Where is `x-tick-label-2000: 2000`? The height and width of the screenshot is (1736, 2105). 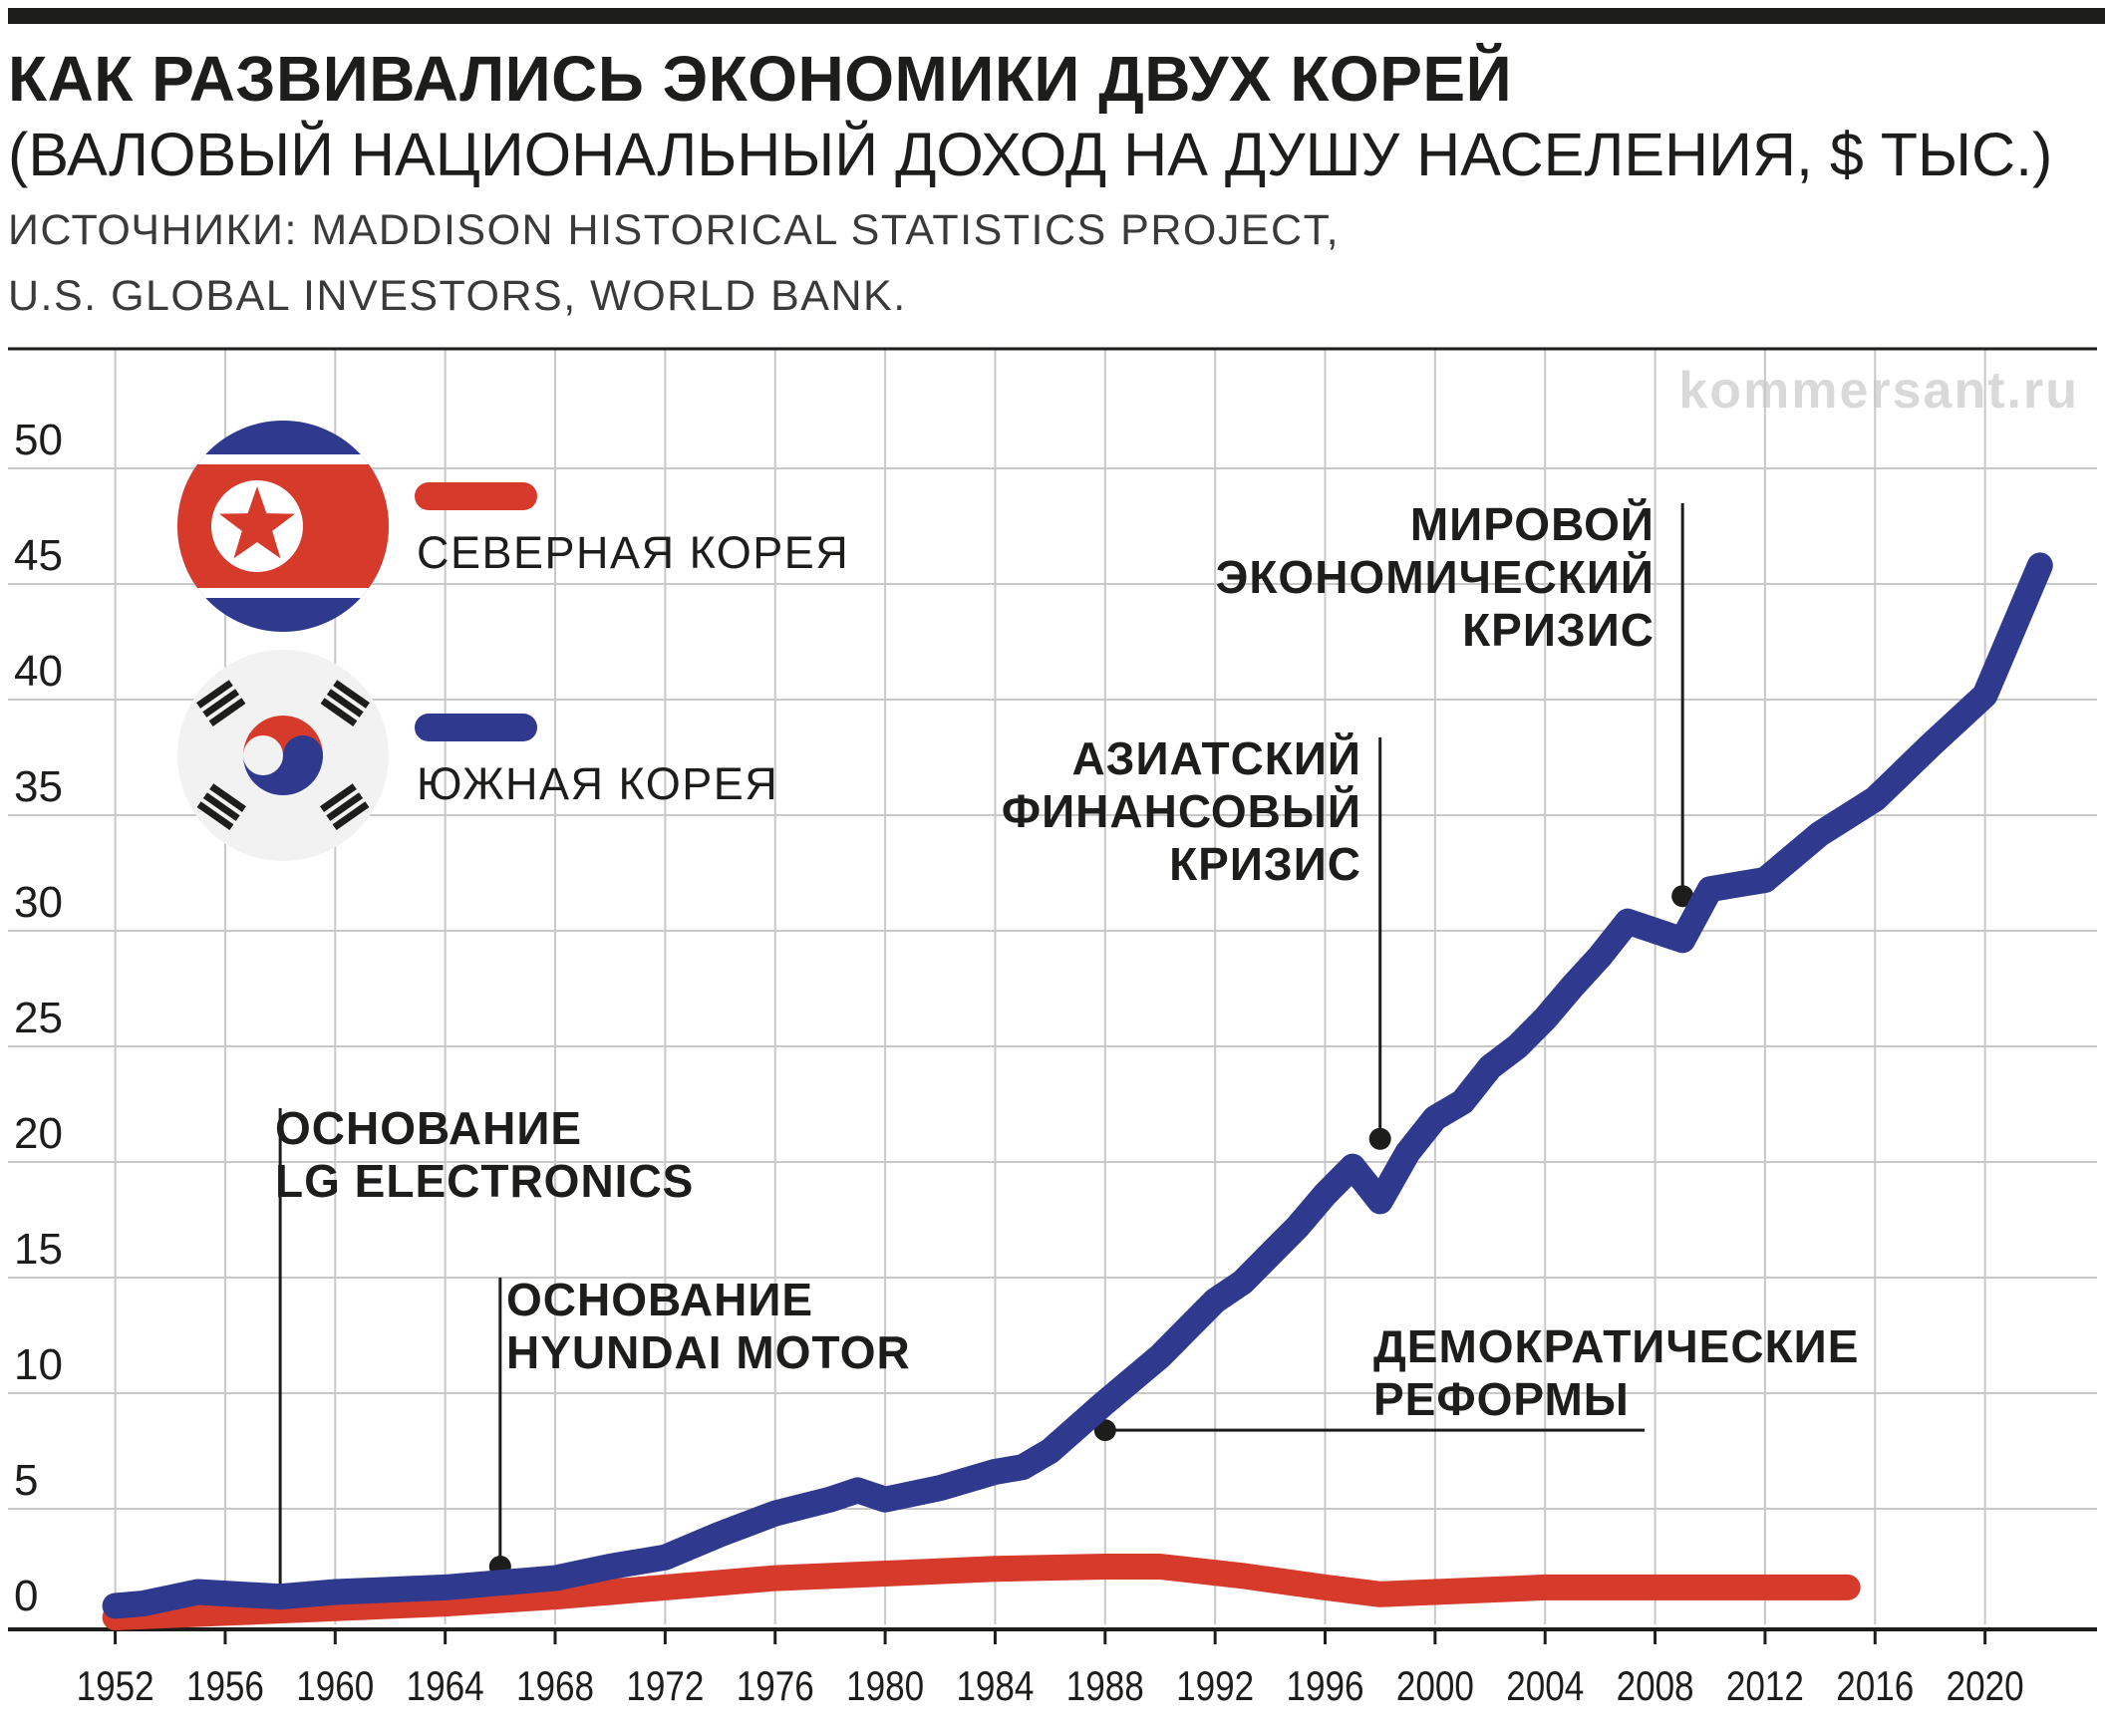
x-tick-label-2000: 2000 is located at coordinates (1435, 1685).